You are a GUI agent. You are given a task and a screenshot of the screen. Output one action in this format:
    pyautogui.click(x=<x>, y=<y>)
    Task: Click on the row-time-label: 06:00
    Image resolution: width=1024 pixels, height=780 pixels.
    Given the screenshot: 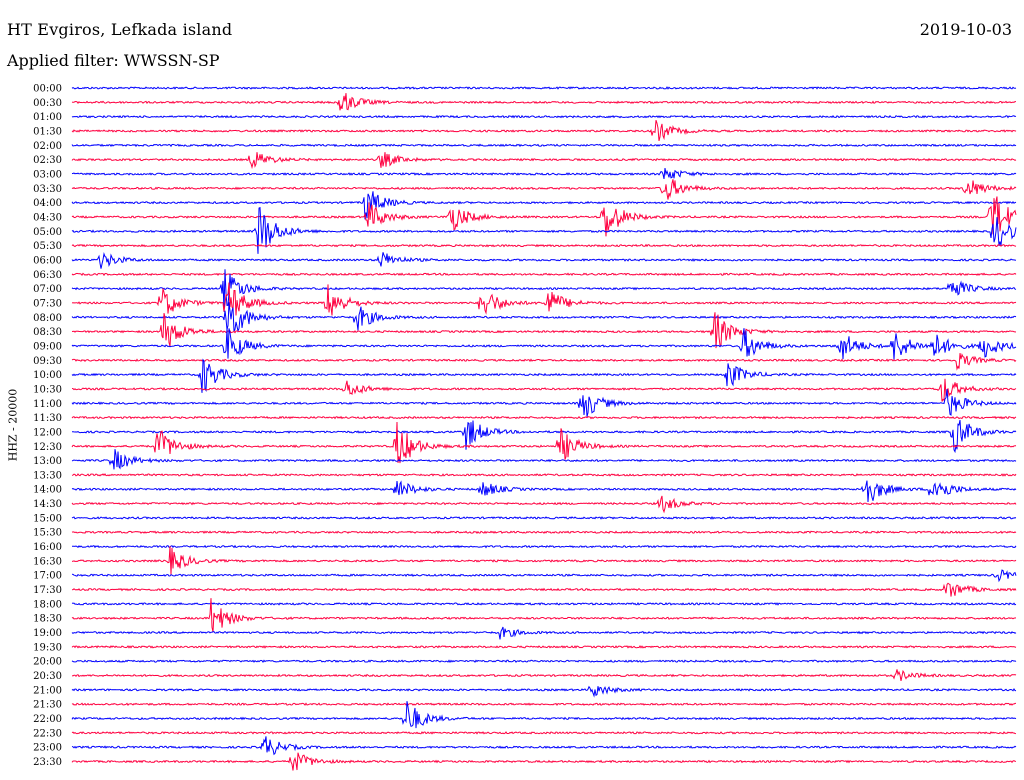 What is the action you would take?
    pyautogui.click(x=47, y=260)
    